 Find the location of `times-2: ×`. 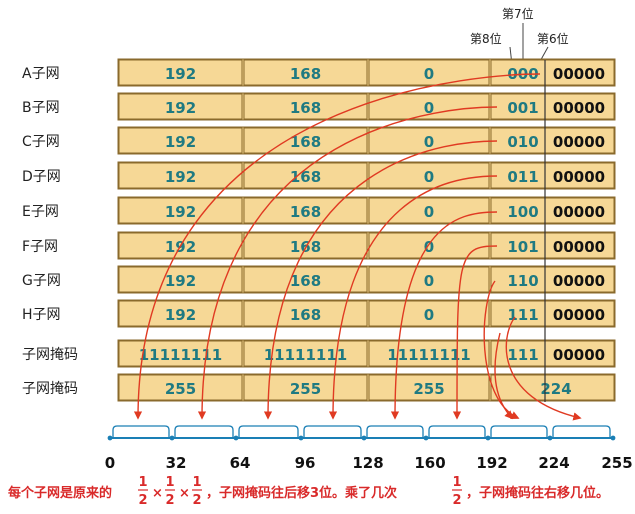

times-2: × is located at coordinates (184, 493).